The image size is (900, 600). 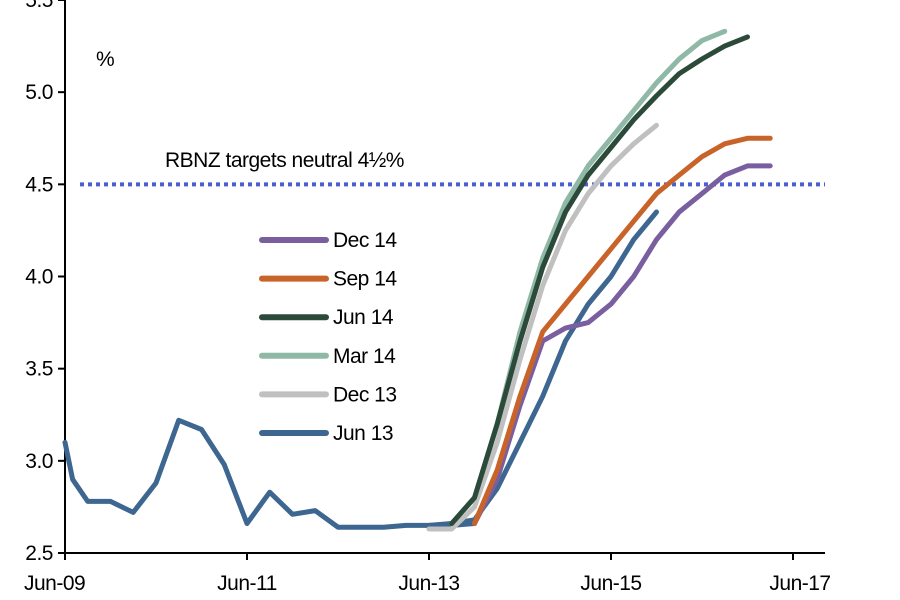 What do you see at coordinates (363, 317) in the screenshot?
I see `legend-label: Jun 14` at bounding box center [363, 317].